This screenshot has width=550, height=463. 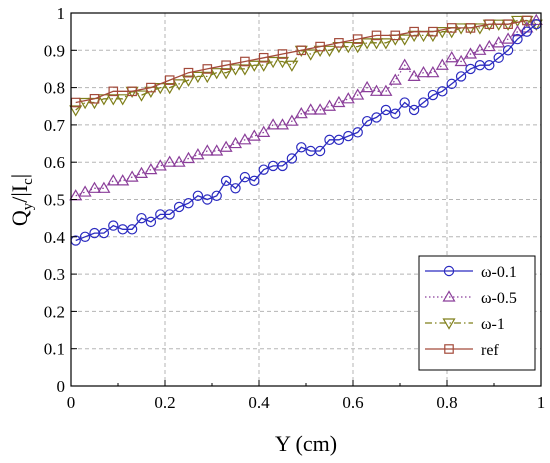 What do you see at coordinates (71, 402) in the screenshot?
I see `x-tick-label: 0` at bounding box center [71, 402].